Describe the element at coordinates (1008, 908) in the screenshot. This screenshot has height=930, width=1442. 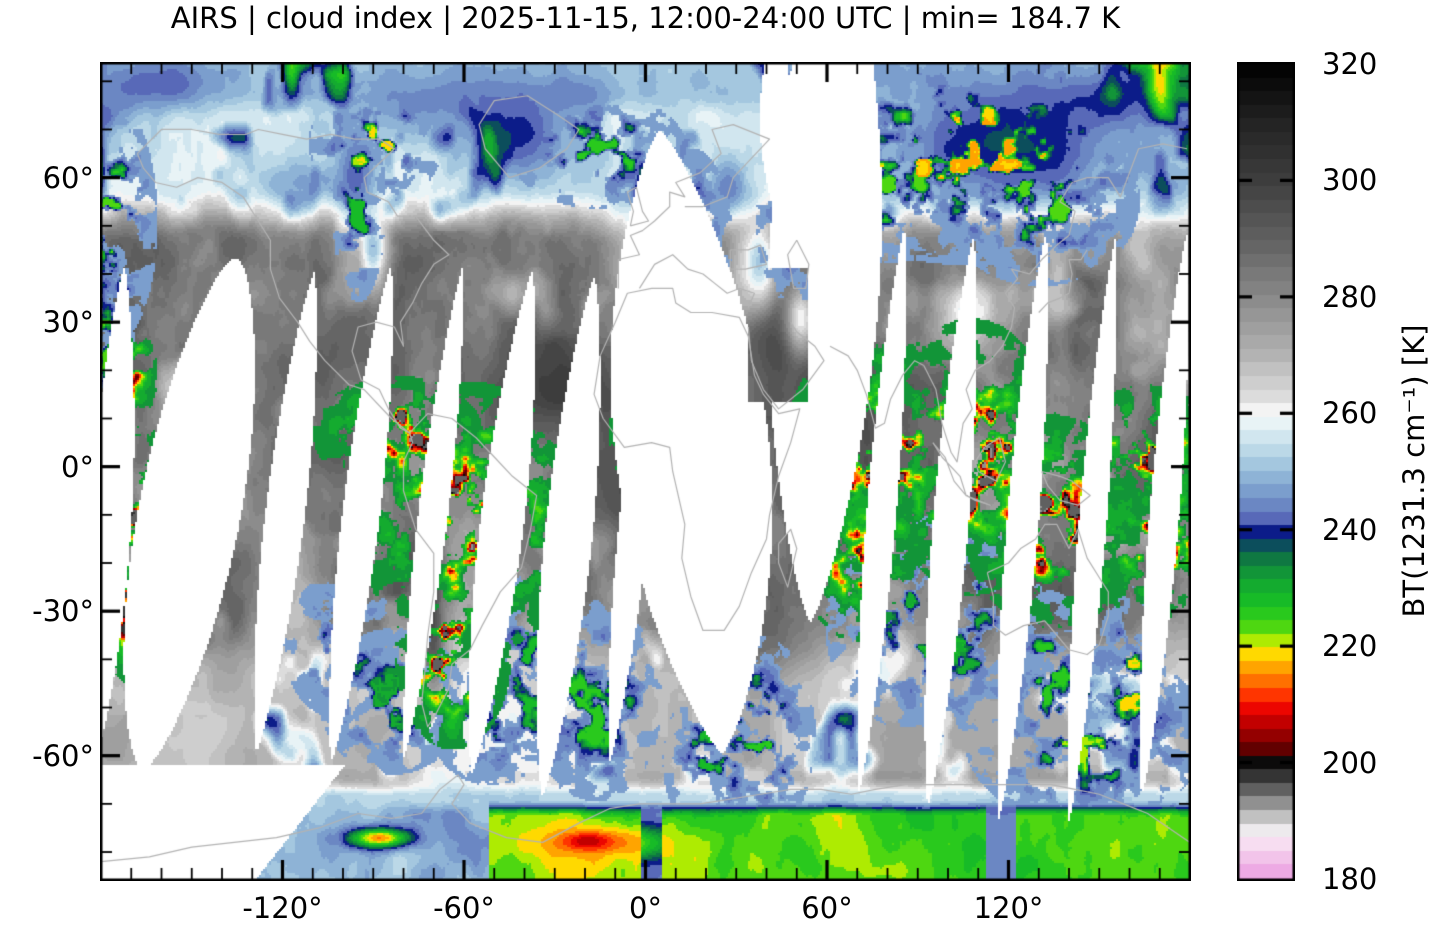
I see `x-tick-label-120°: 120°` at that location.